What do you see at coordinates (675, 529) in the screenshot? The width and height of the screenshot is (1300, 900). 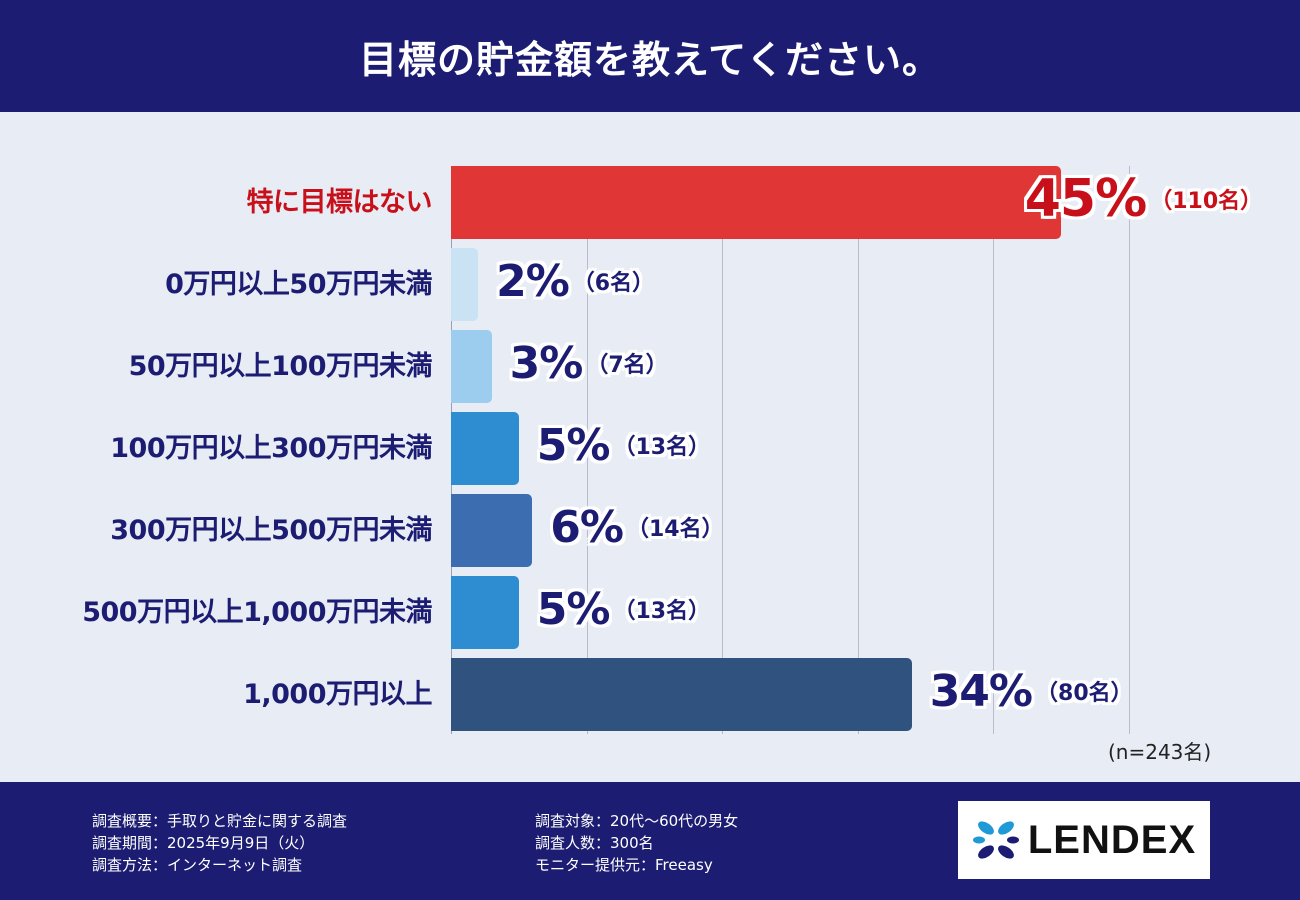 I see `count-label: （14名）` at bounding box center [675, 529].